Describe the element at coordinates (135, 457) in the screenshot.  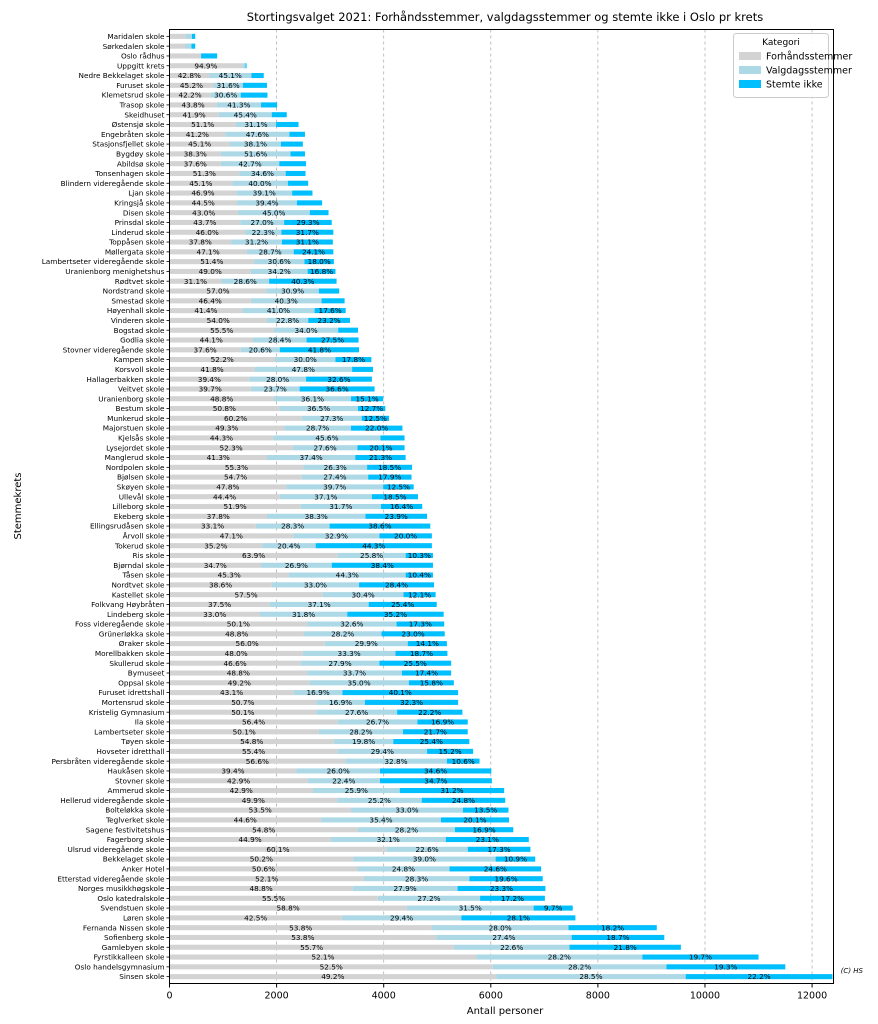
I see `y-tick-label: Manglerud skole` at that location.